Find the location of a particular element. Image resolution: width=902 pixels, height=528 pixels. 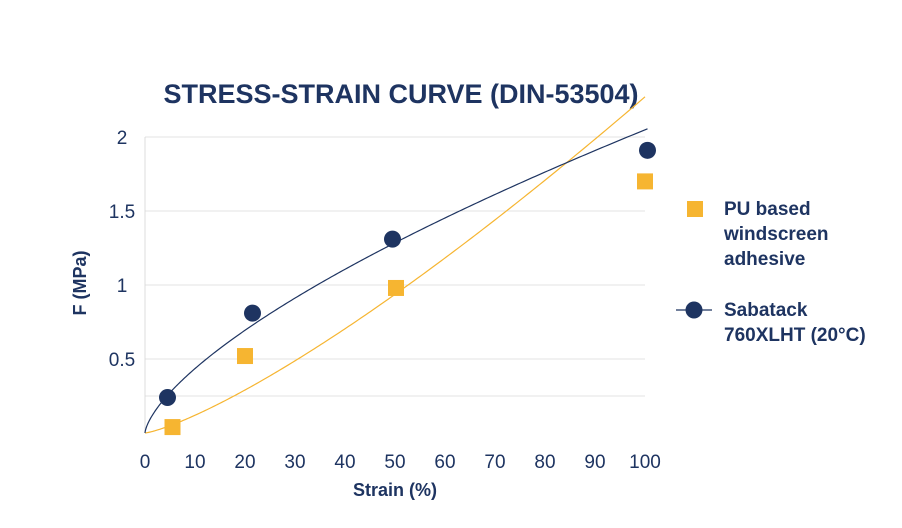

x-tick-label-0: 0 is located at coordinates (145, 462).